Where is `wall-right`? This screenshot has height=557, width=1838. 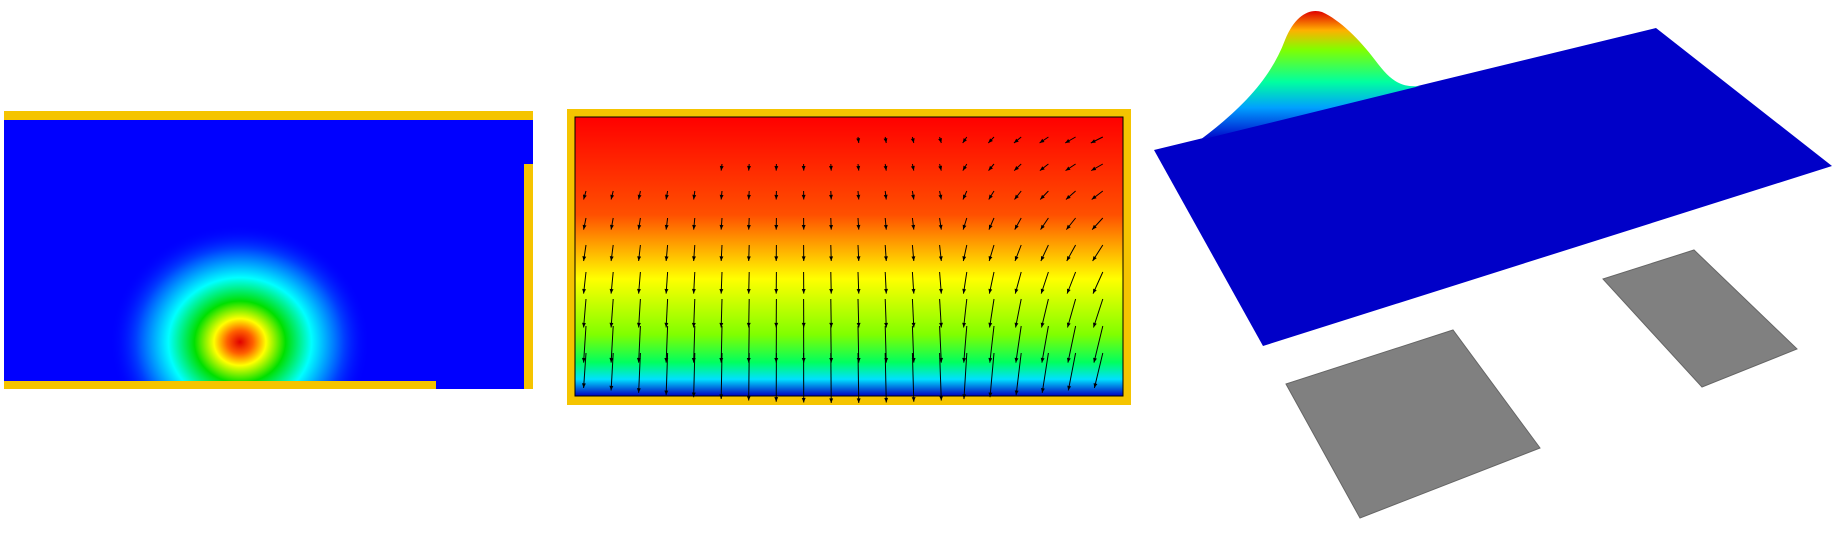 wall-right is located at coordinates (528, 276).